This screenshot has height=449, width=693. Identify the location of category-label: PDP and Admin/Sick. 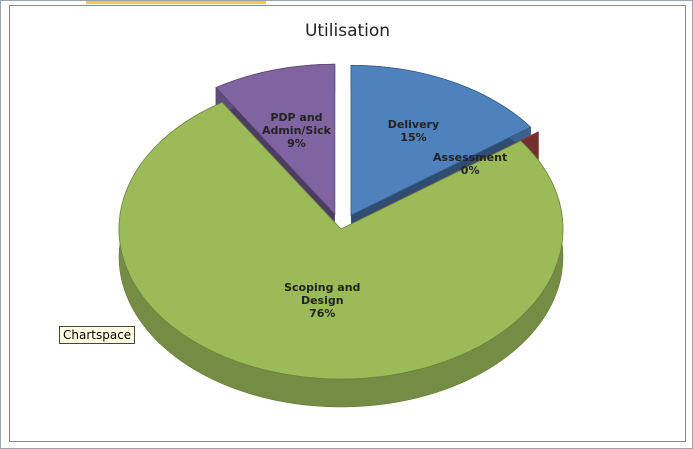
(296, 123).